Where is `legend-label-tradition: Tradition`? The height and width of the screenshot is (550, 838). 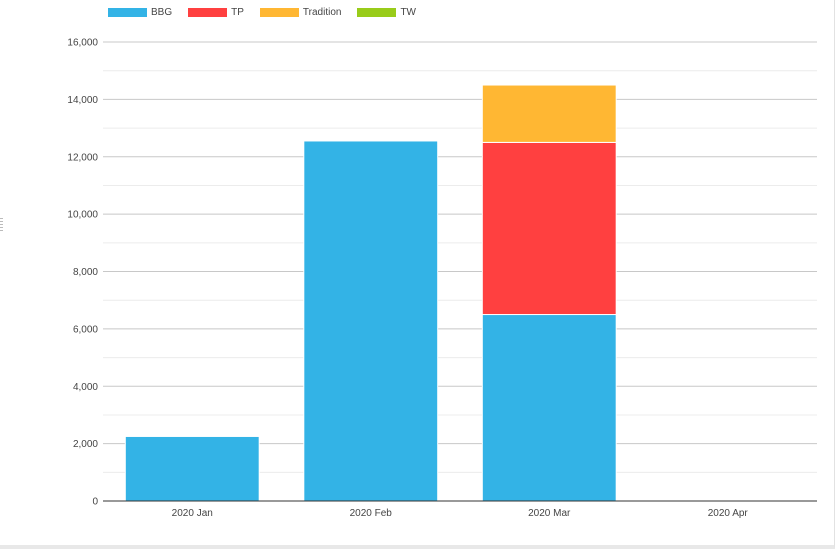 legend-label-tradition: Tradition is located at coordinates (322, 12).